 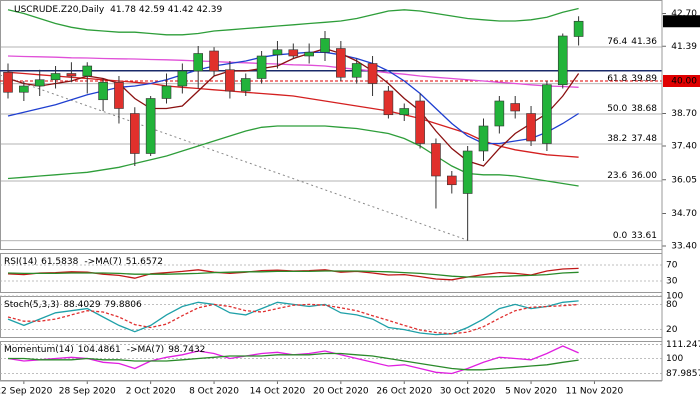 What do you see at coordinates (531, 392) in the screenshot?
I see `x-tick-label: 5 Nov 2020` at bounding box center [531, 392].